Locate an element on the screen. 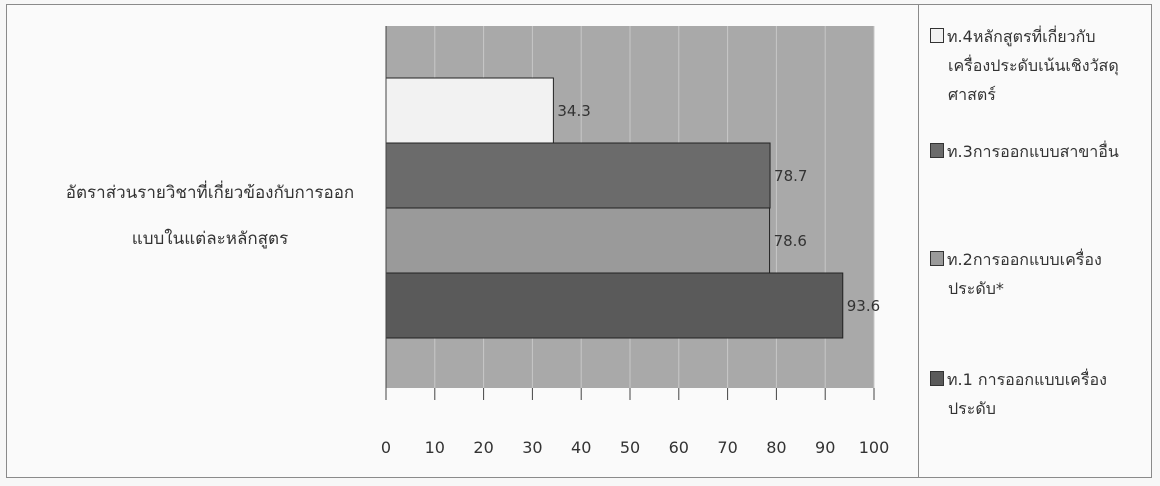 The width and height of the screenshot is (1160, 486). x-tick-label: 60 is located at coordinates (678, 447).